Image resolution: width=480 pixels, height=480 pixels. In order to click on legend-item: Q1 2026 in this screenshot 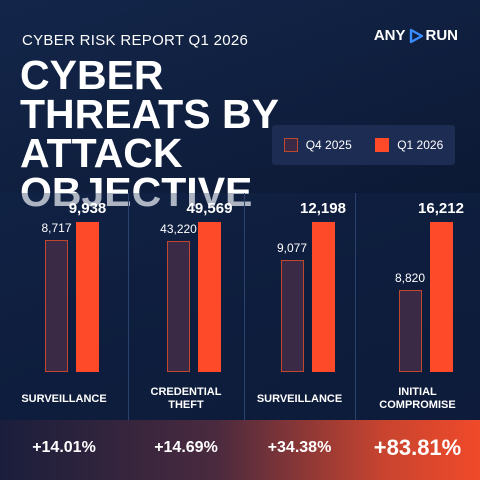, I will do `click(409, 145)`.